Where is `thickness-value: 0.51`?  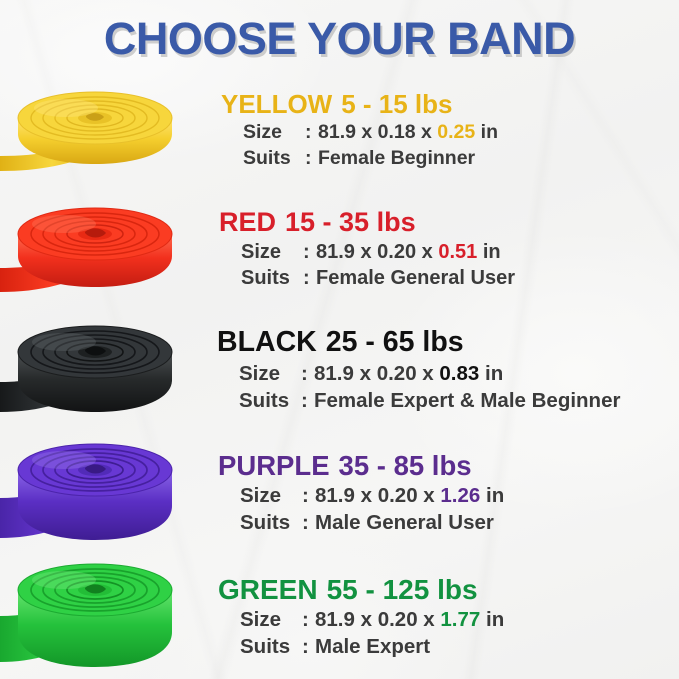 thickness-value: 0.51 is located at coordinates (458, 251).